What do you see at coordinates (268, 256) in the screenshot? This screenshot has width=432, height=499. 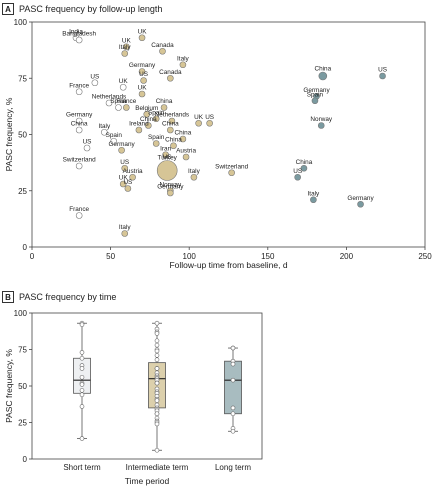 I see `x-tick-label: 150` at bounding box center [268, 256].